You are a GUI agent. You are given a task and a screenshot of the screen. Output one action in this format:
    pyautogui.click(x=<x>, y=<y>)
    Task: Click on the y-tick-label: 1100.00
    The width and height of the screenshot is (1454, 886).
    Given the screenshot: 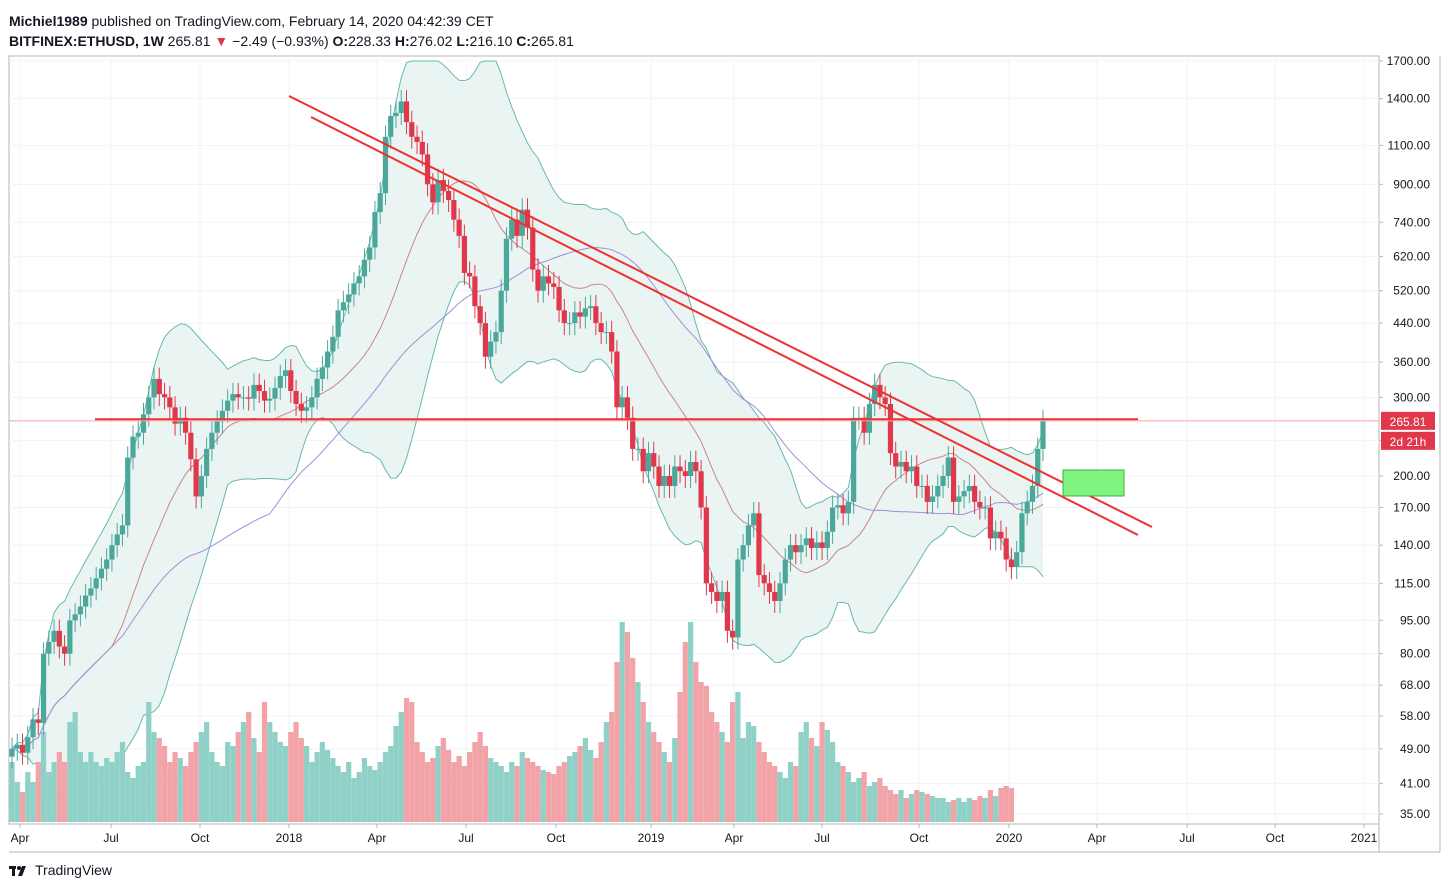 What is the action you would take?
    pyautogui.click(x=1409, y=145)
    